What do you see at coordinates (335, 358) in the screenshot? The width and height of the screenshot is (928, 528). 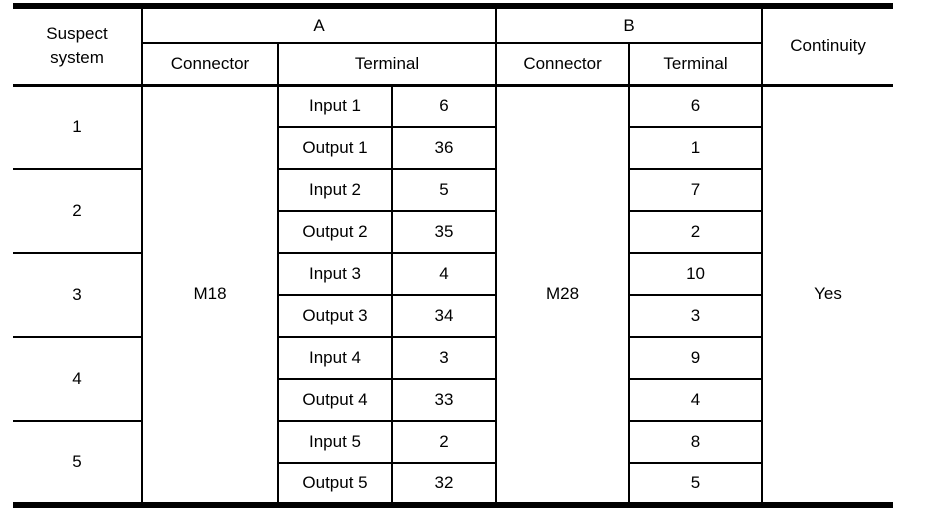 I see `a-terminal-label: Input 4` at bounding box center [335, 358].